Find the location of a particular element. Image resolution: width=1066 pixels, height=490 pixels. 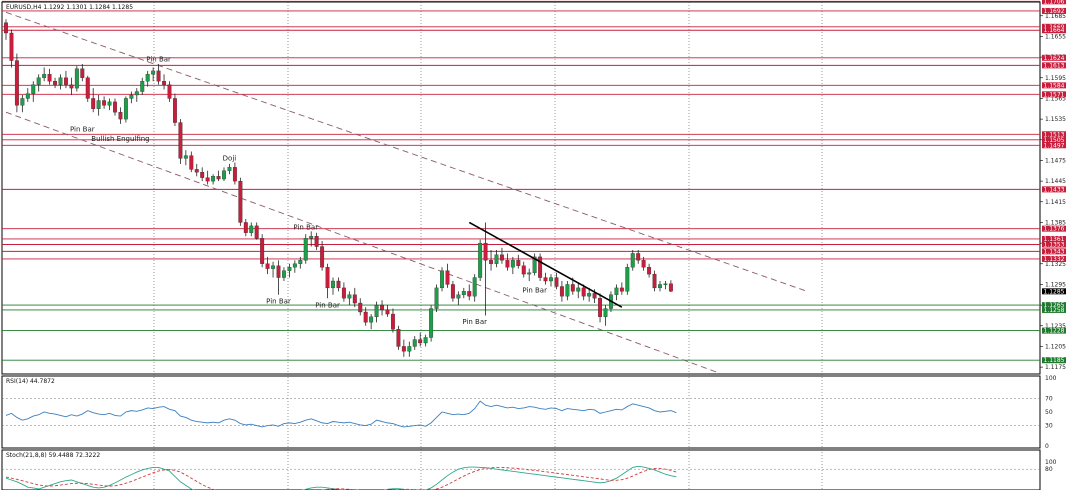

resistance-level-label: 1.1343 is located at coordinates (1054, 251).